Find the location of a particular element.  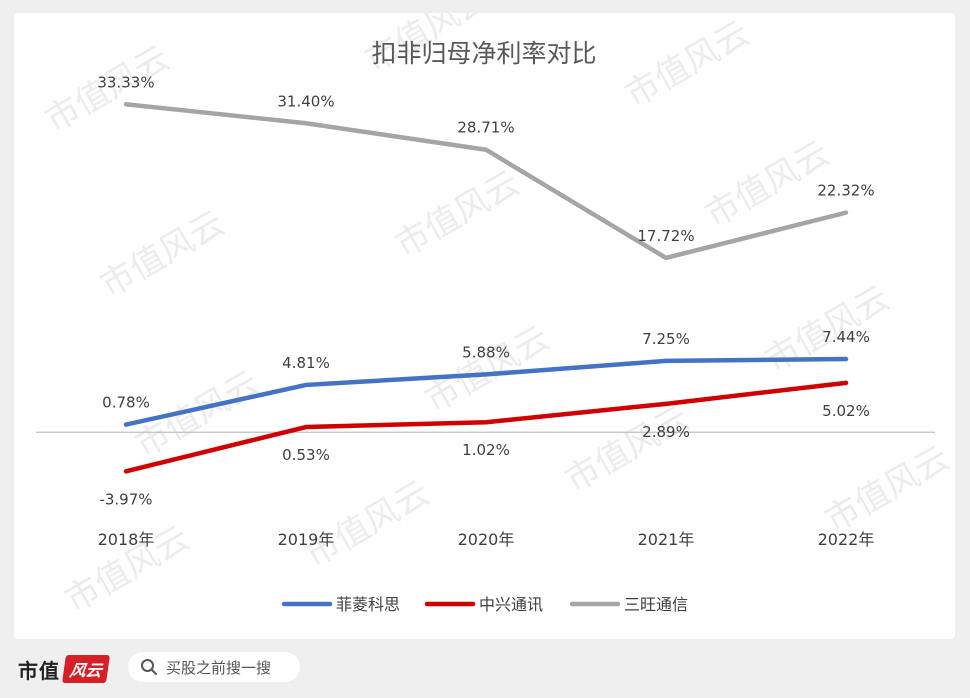

x-tick-label: 2018年 is located at coordinates (126, 539).